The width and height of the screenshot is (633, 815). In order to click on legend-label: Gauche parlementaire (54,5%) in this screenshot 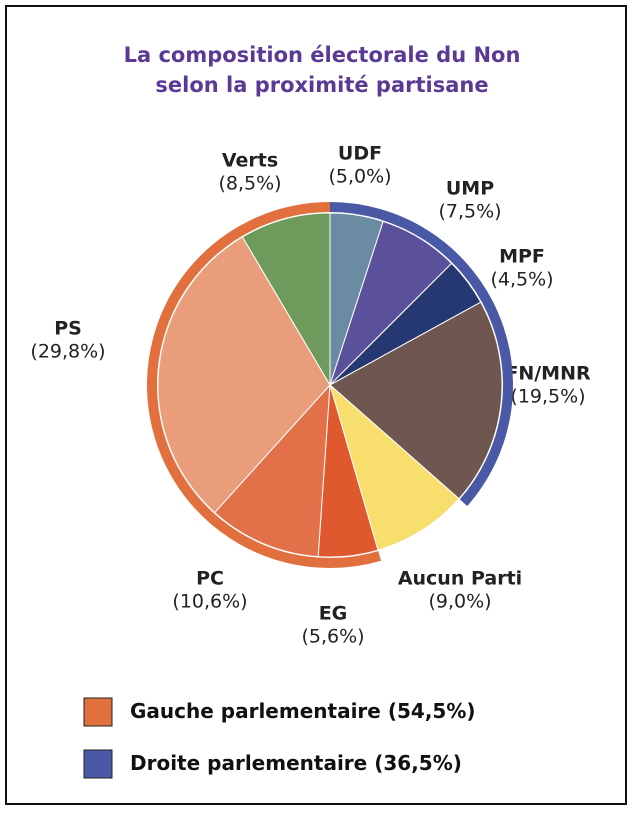, I will do `click(303, 711)`.